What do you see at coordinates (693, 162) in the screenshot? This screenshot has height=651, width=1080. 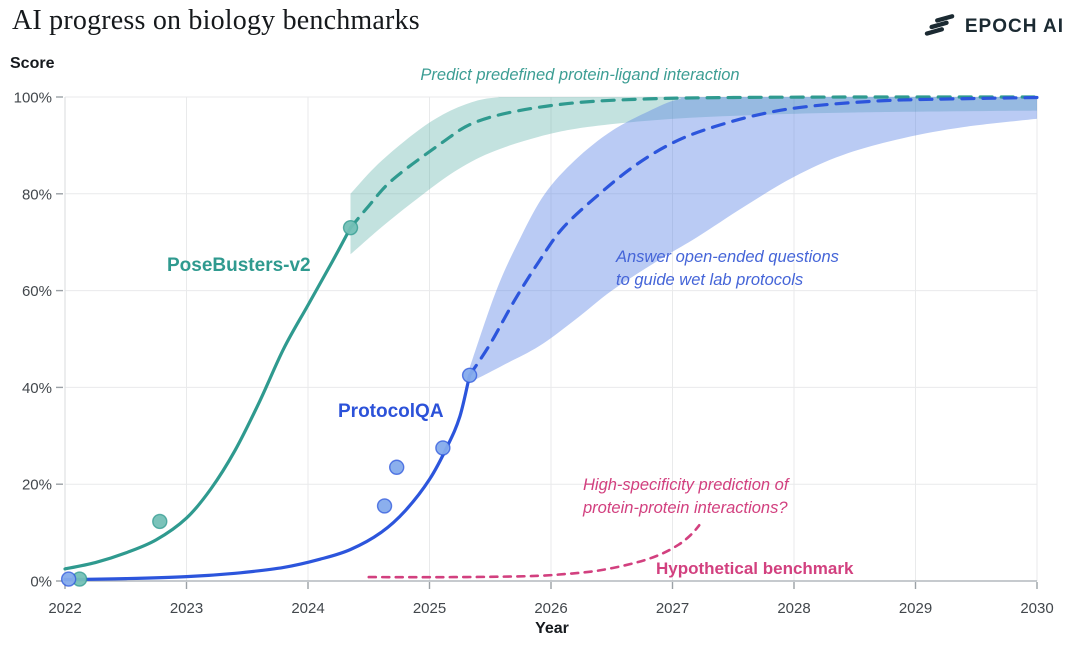 I see `fit-dashed-posebusters-v2` at bounding box center [693, 162].